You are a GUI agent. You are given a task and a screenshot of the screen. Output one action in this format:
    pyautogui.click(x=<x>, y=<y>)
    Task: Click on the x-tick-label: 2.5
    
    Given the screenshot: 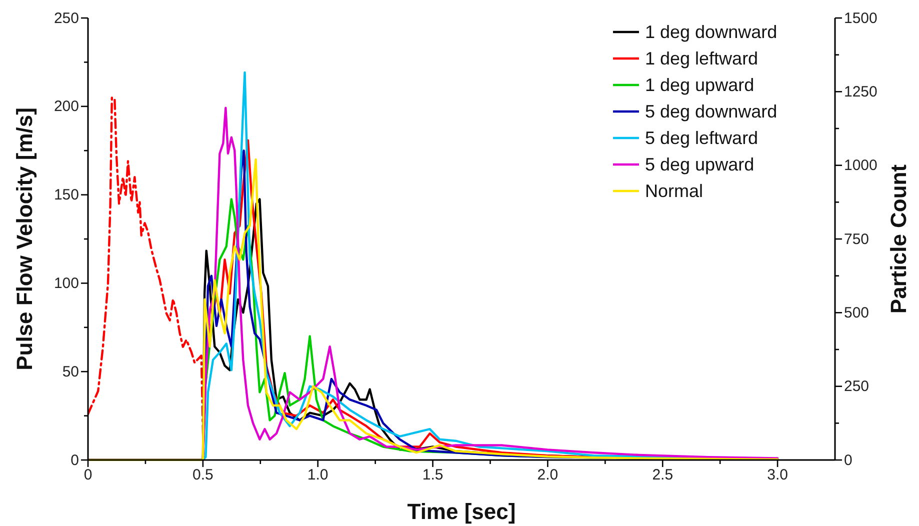 What is the action you would take?
    pyautogui.click(x=663, y=475)
    